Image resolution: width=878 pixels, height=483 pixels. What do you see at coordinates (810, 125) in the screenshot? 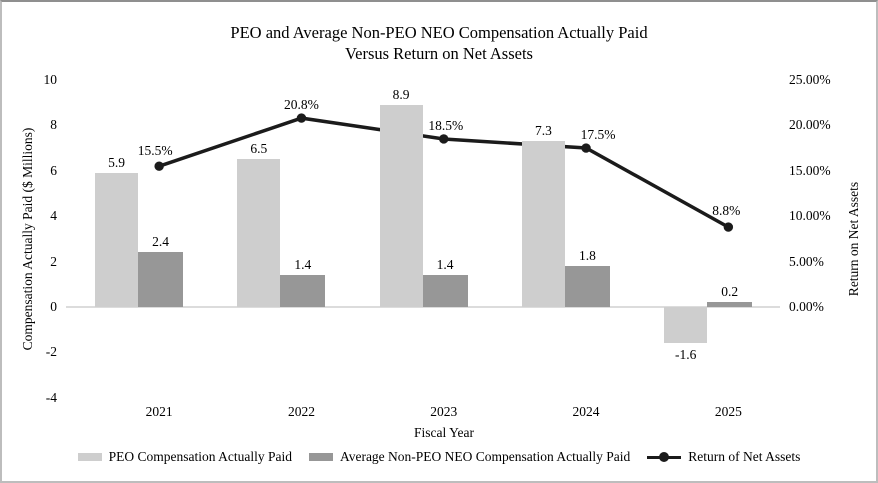
I see `right-axis-tick-label: 20.00%` at bounding box center [810, 125].